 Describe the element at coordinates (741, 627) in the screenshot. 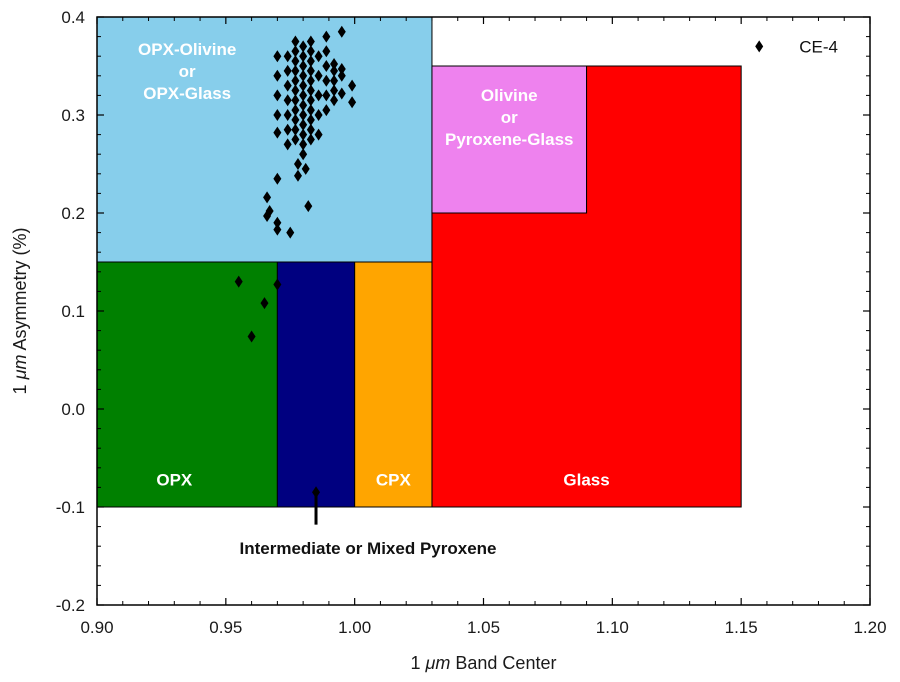

I see `x-tick-label: 1.15` at that location.